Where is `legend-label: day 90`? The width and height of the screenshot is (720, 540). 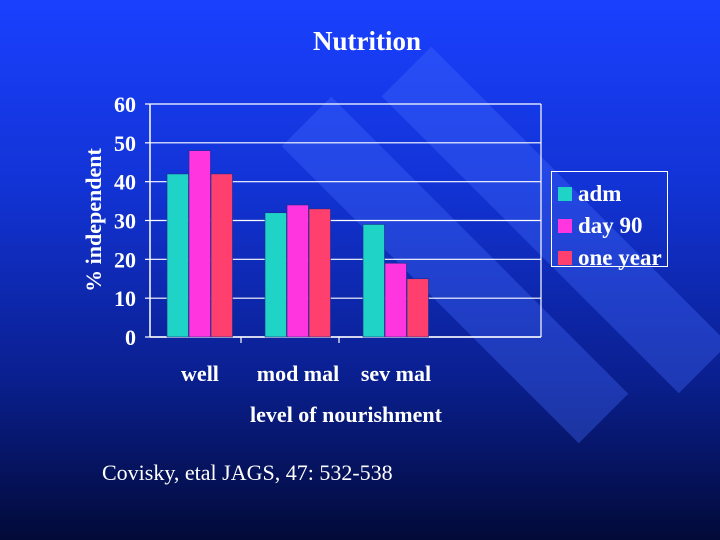 legend-label: day 90 is located at coordinates (610, 225).